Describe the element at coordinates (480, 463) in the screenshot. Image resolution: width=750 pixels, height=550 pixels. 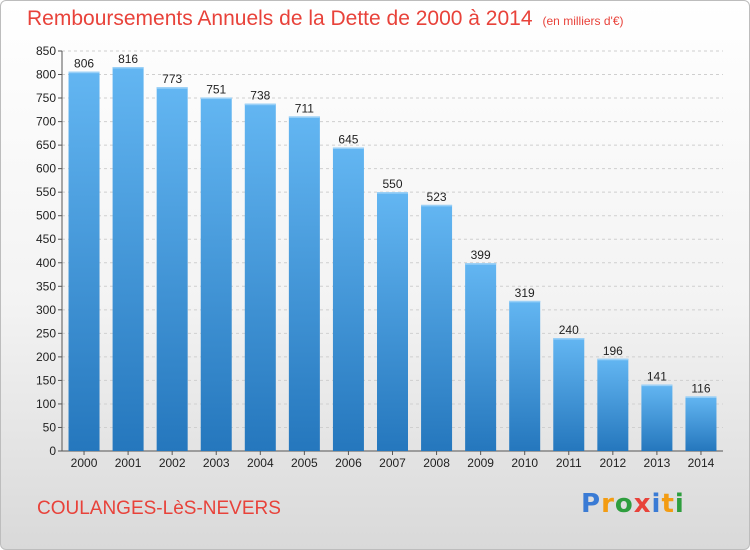
I see `x-tick-label: 2009` at that location.